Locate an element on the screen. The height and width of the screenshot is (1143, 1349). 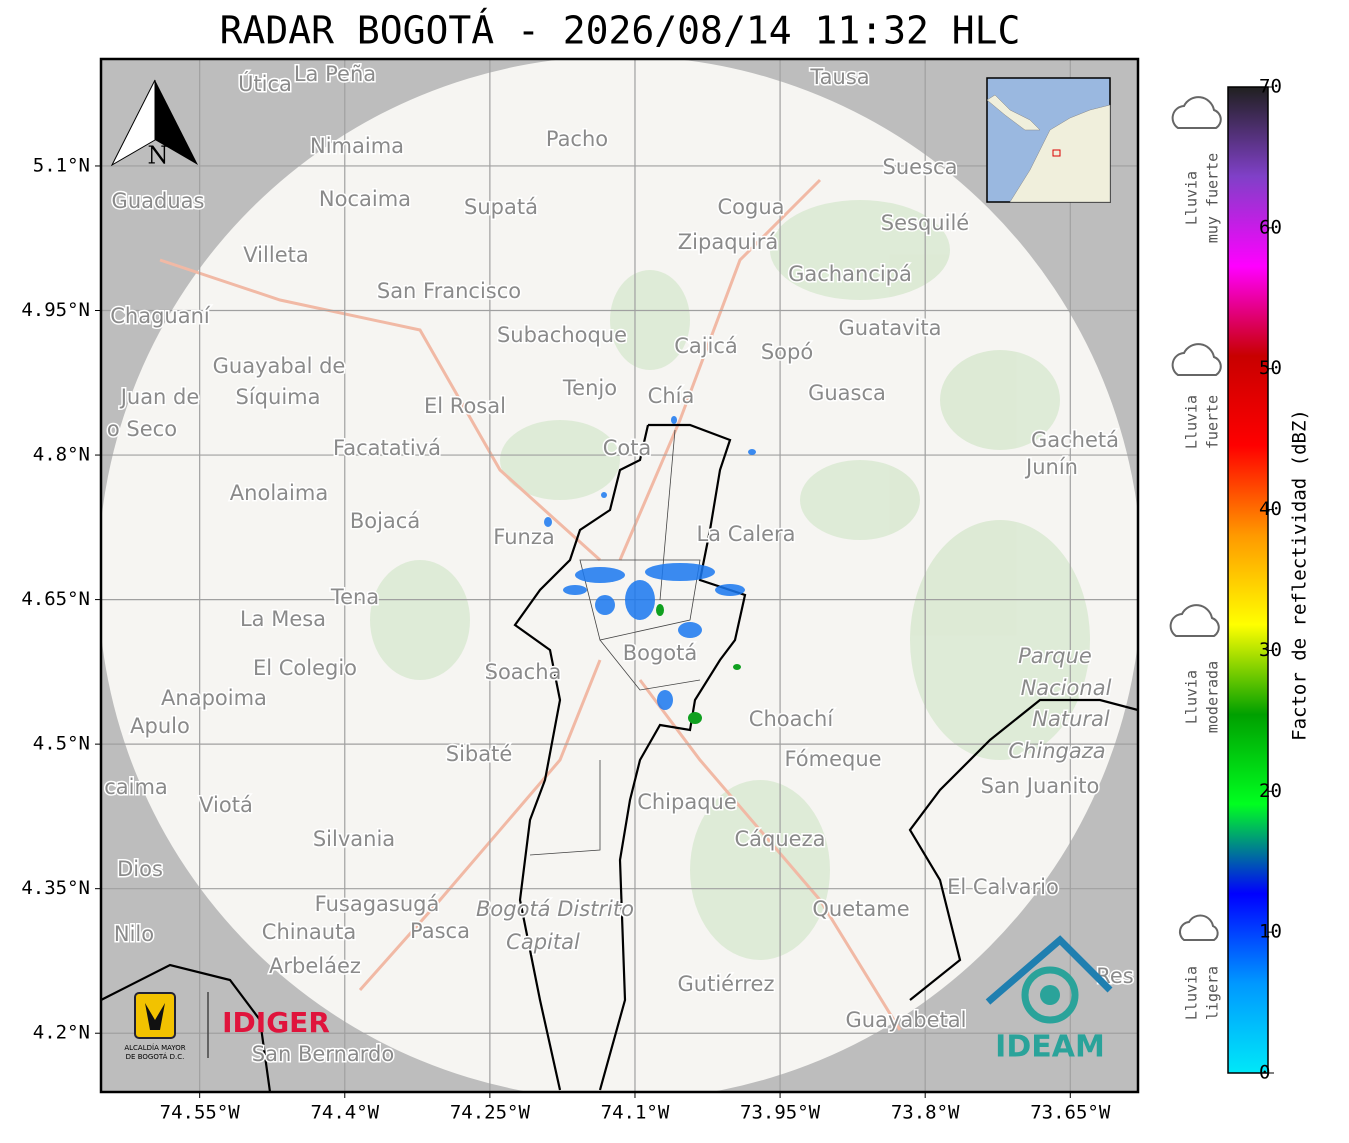
place-label: Zipaquirá is located at coordinates (728, 242).